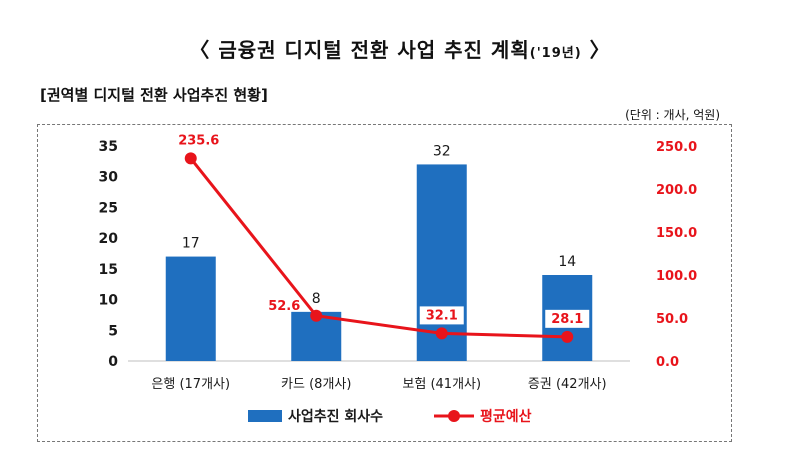  I want to click on x-tick-label: 카드 (8개사), so click(316, 384).